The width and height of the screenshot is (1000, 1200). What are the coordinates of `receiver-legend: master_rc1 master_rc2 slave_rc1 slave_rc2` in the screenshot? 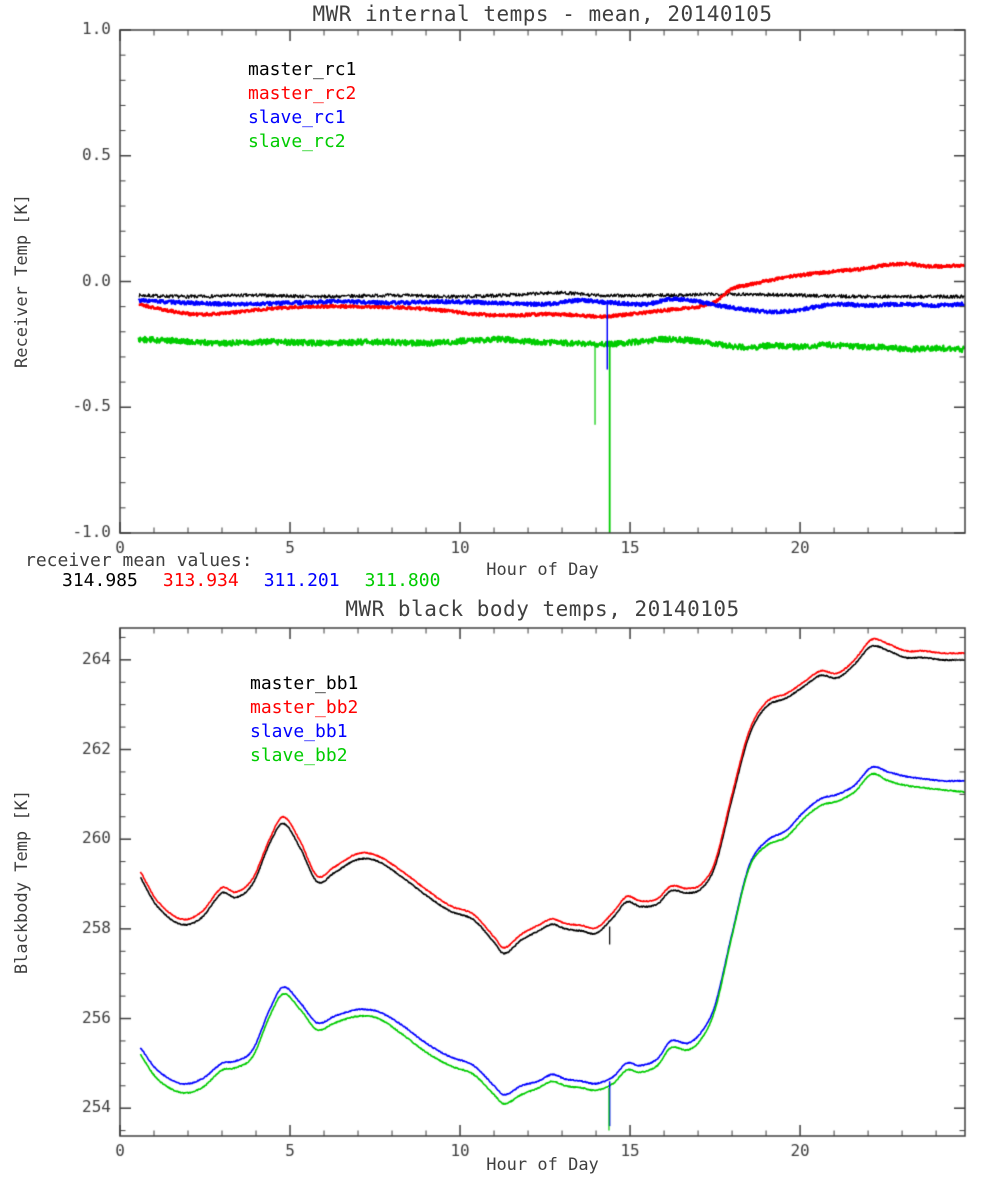 It's located at (302, 106).